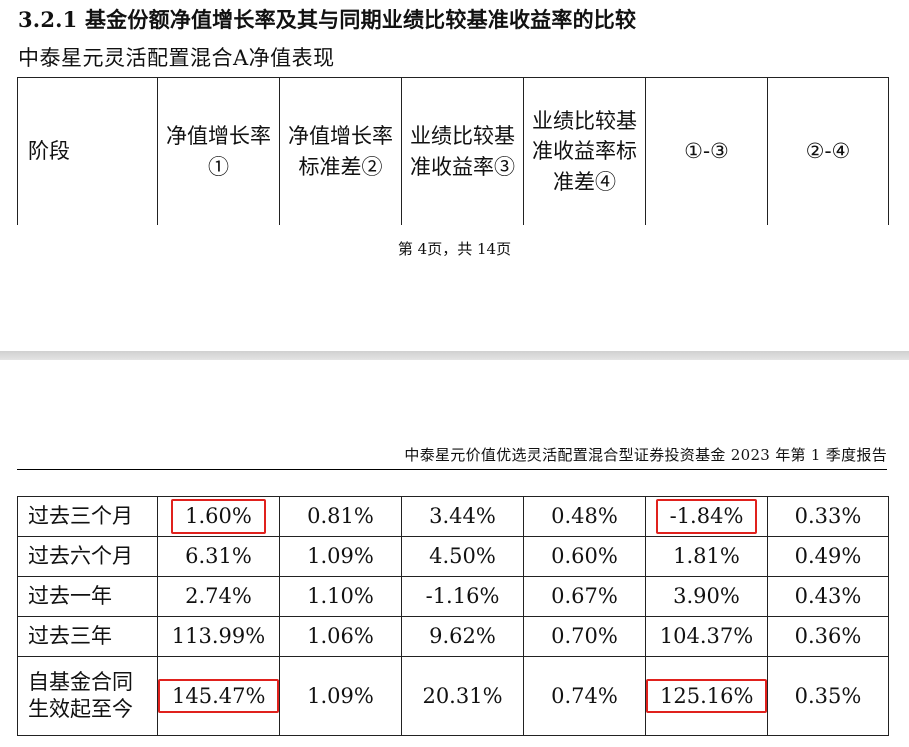 The image size is (909, 747). What do you see at coordinates (706, 556) in the screenshot?
I see `diff-1-3-cell: 1.81%` at bounding box center [706, 556].